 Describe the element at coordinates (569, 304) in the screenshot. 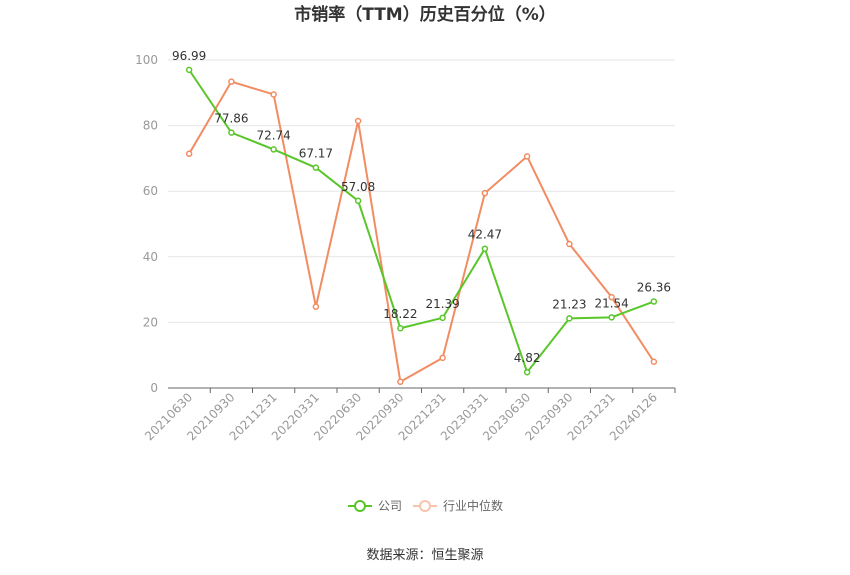

I see `data-label: 21.23` at that location.